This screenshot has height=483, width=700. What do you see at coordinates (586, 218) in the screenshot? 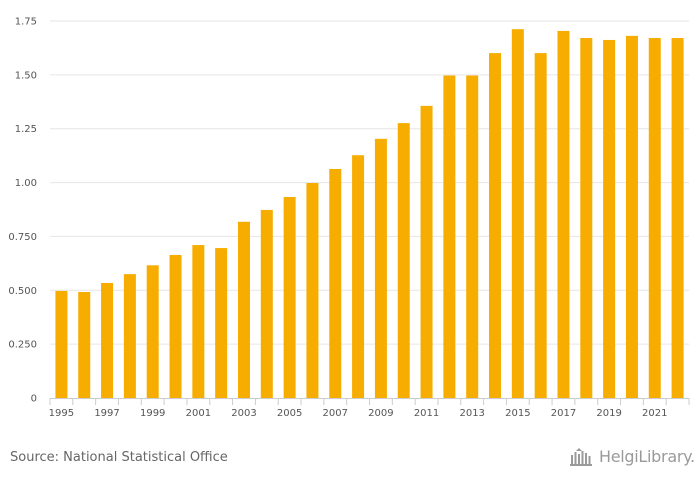
I see `bar-2018` at bounding box center [586, 218].